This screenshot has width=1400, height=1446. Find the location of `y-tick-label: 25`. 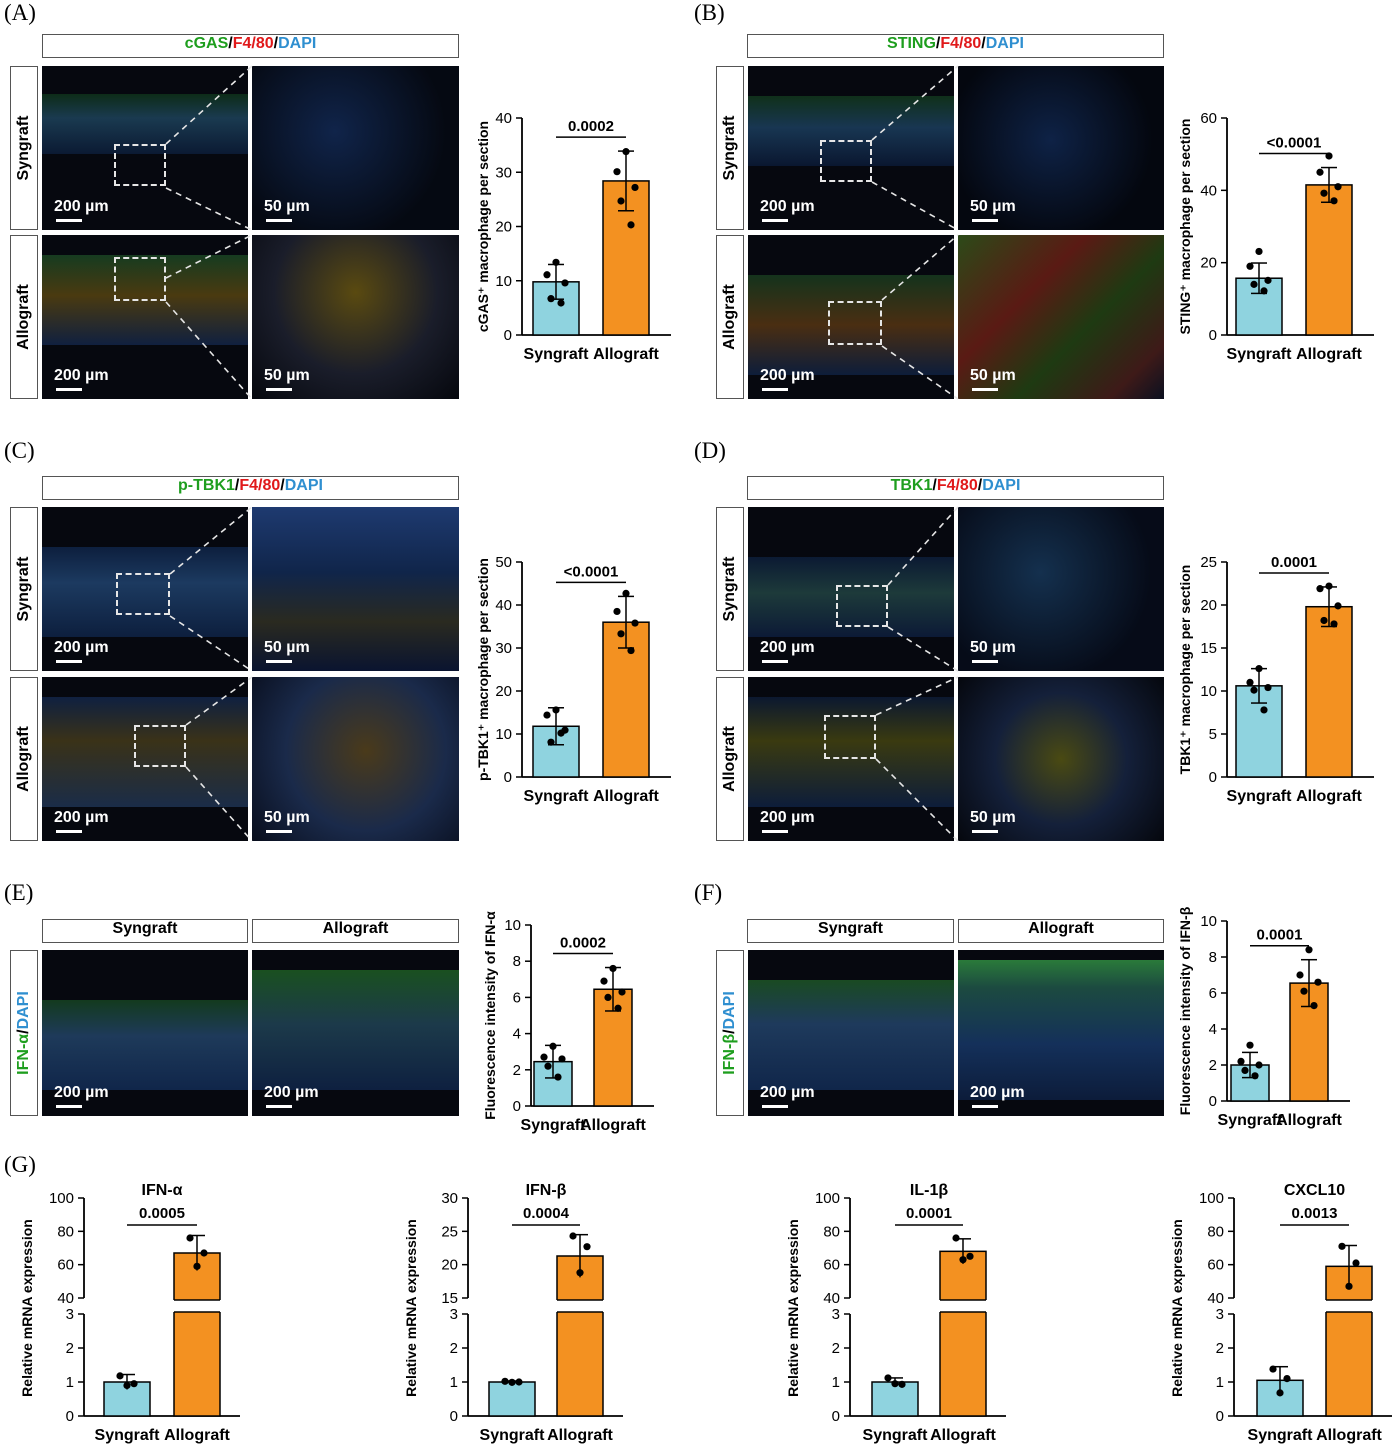

y-tick-label: 25 is located at coordinates (1208, 562).